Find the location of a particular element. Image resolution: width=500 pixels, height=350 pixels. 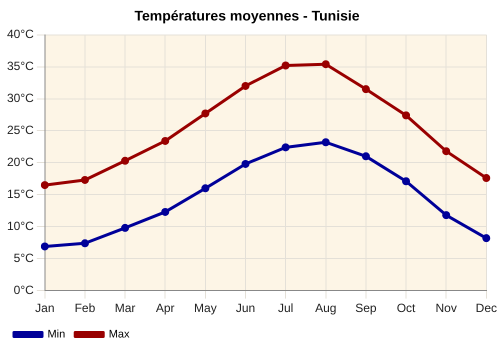

x-tick-label: Sep is located at coordinates (366, 308).